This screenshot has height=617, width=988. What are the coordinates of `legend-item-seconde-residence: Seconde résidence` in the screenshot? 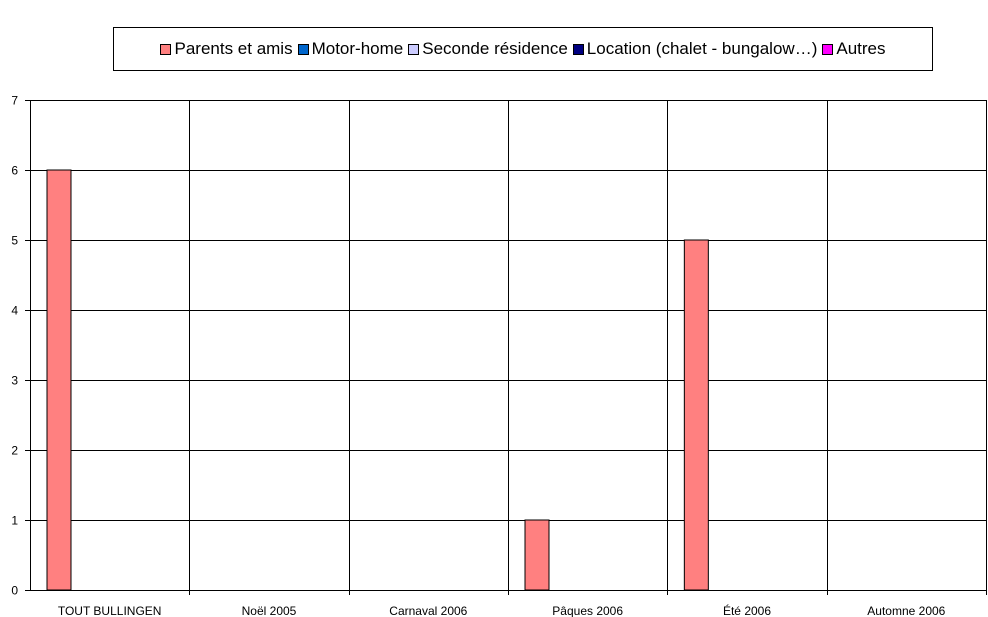 It's located at (488, 49).